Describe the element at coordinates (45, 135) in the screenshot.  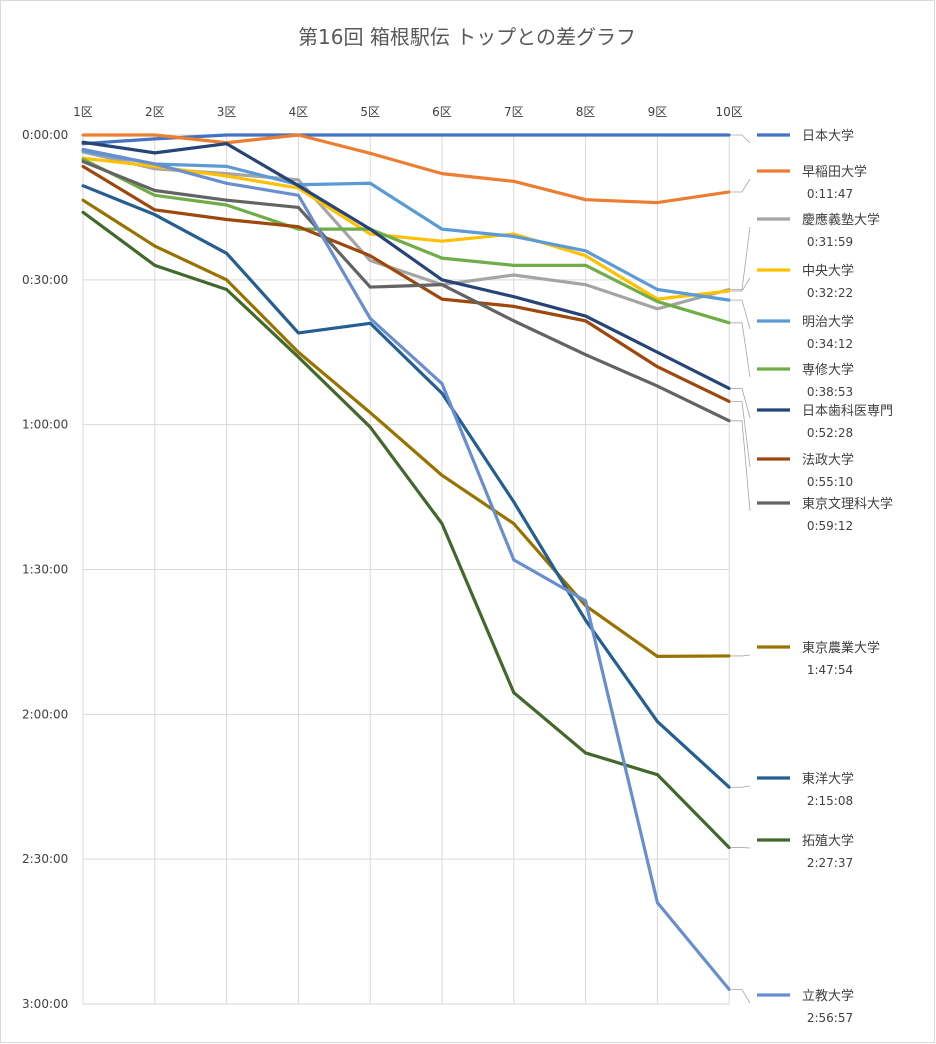
I see `y-tick-label: 0:00:00` at that location.